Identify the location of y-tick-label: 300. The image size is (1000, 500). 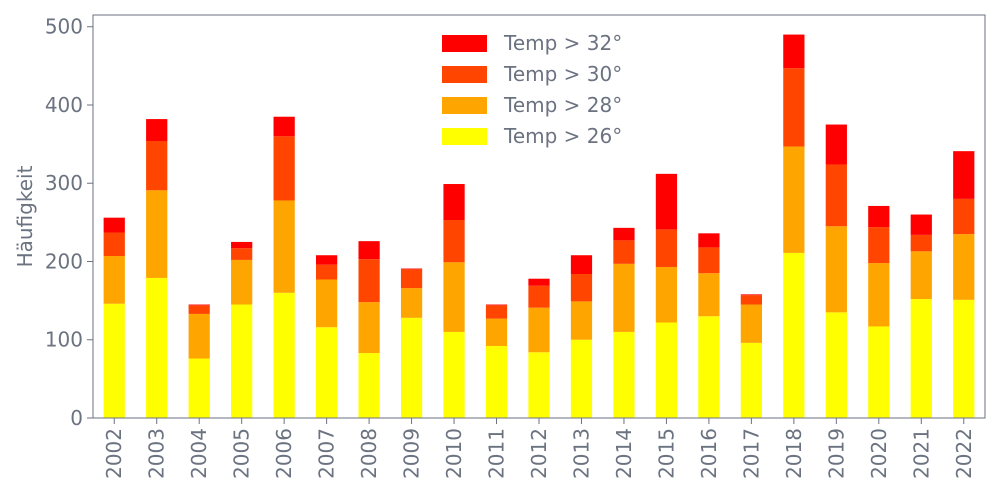
(64, 183).